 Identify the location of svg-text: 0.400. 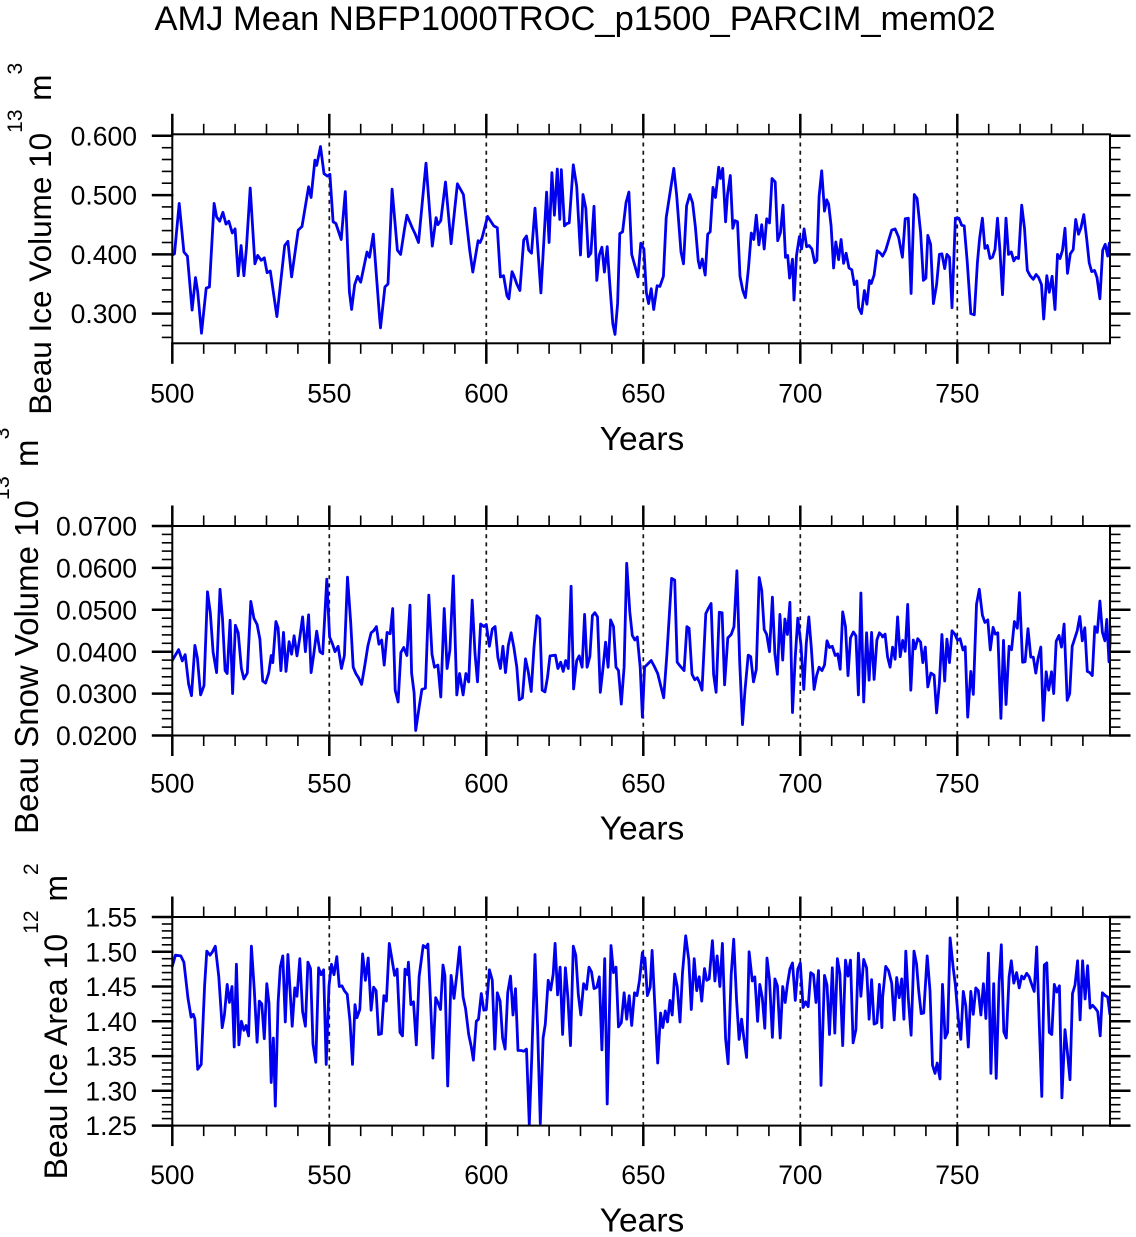
(104, 255).